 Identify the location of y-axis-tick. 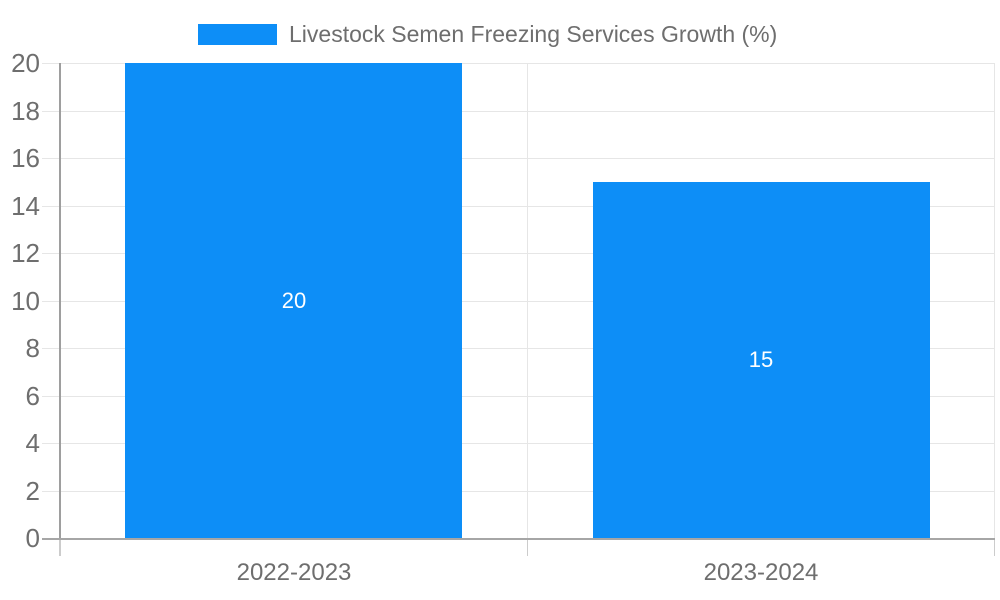
(60, 548).